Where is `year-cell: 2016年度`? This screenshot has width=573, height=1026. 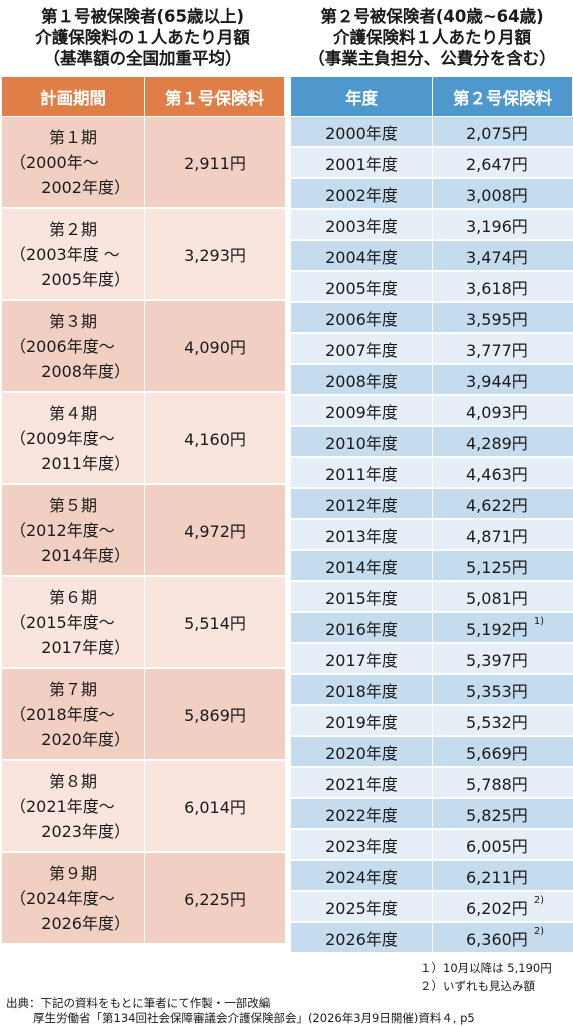
year-cell: 2016年度 is located at coordinates (362, 627).